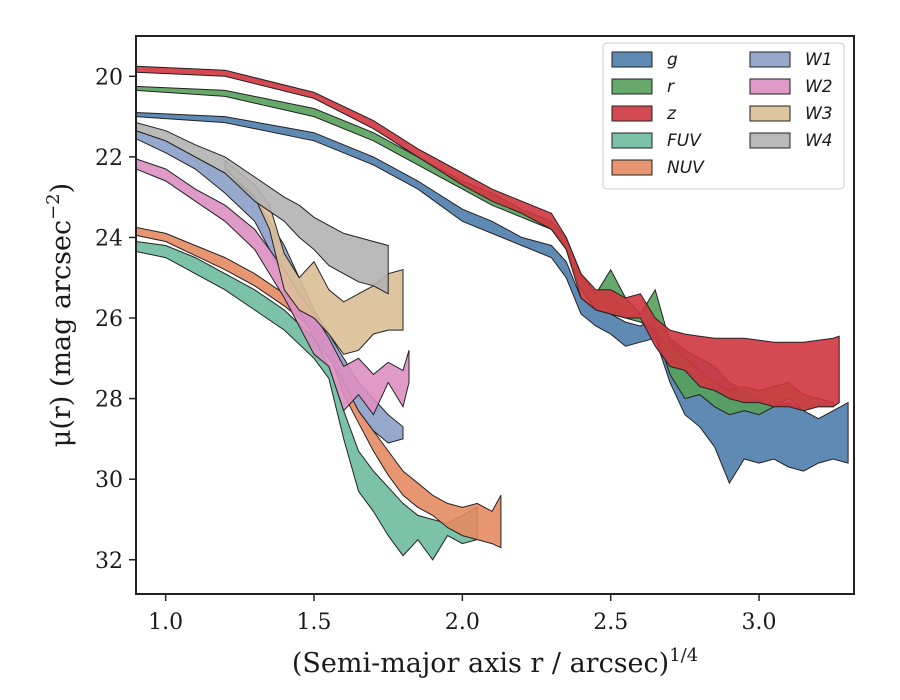 This screenshot has height=700, width=900. Describe the element at coordinates (684, 141) in the screenshot. I see `legend-label-fuv: FUV` at that location.